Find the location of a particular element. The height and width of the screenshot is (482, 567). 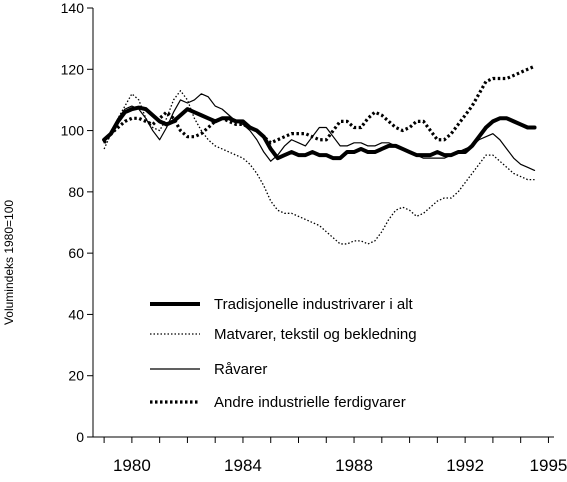

x-tick-label: 1988 is located at coordinates (354, 465).